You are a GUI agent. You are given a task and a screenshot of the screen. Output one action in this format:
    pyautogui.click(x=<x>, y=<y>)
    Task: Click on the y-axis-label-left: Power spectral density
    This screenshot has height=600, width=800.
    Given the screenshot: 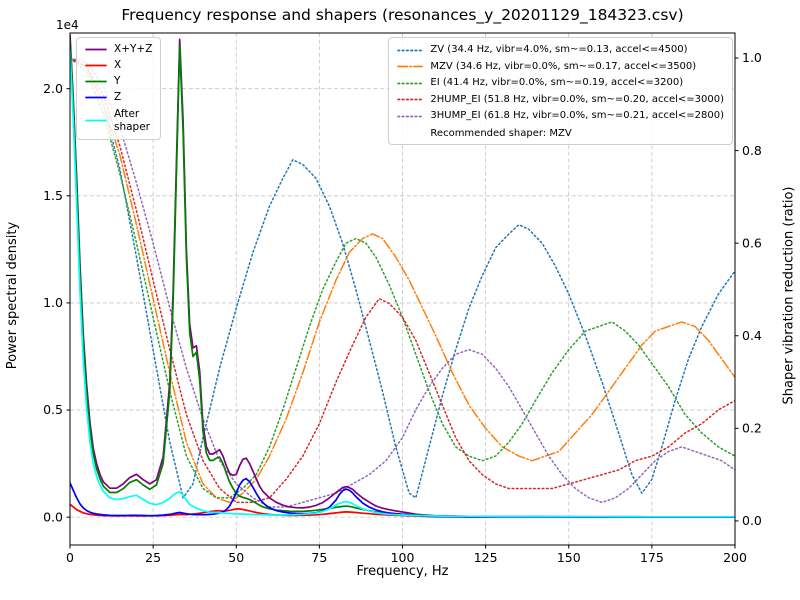 What is the action you would take?
    pyautogui.click(x=13, y=295)
    